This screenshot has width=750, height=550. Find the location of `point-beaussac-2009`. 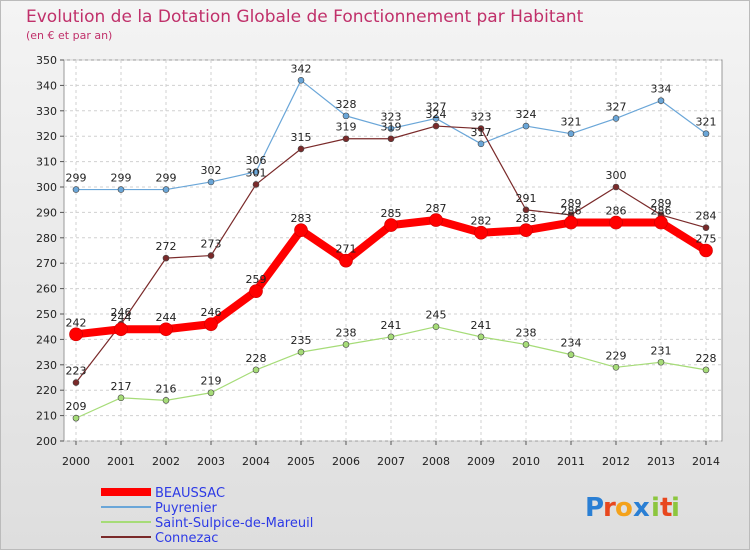

point-beaussac-2009 is located at coordinates (481, 232).